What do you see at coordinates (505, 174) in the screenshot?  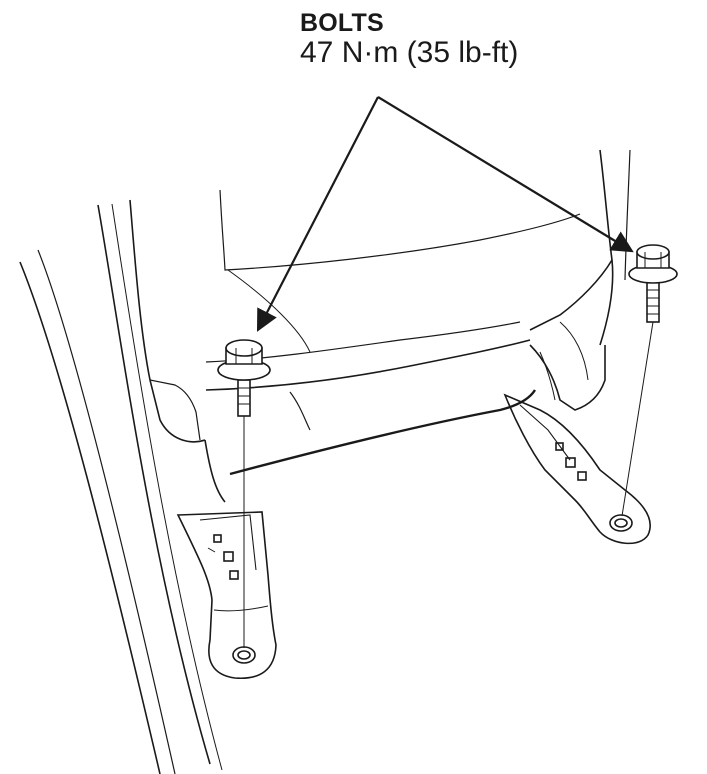 I see `leader-arrow-right` at bounding box center [505, 174].